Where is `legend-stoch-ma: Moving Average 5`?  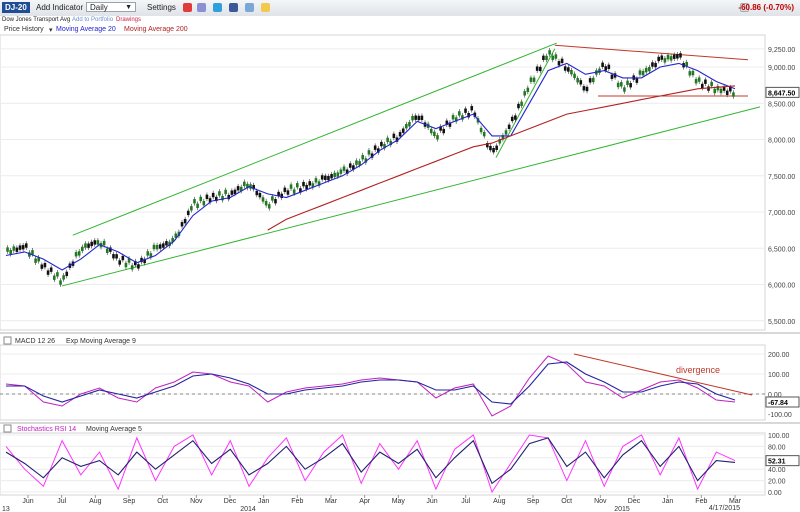 legend-stoch-ma: Moving Average 5 is located at coordinates (114, 429).